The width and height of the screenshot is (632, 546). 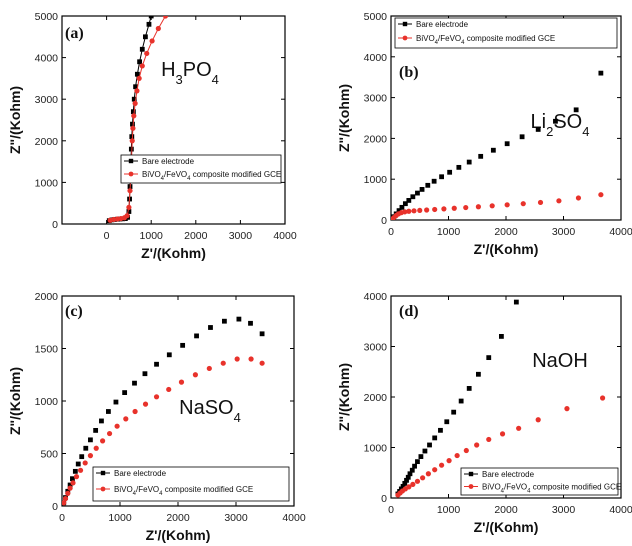 I want to click on electrolyte-annotation-part: 3, so click(x=179, y=79).